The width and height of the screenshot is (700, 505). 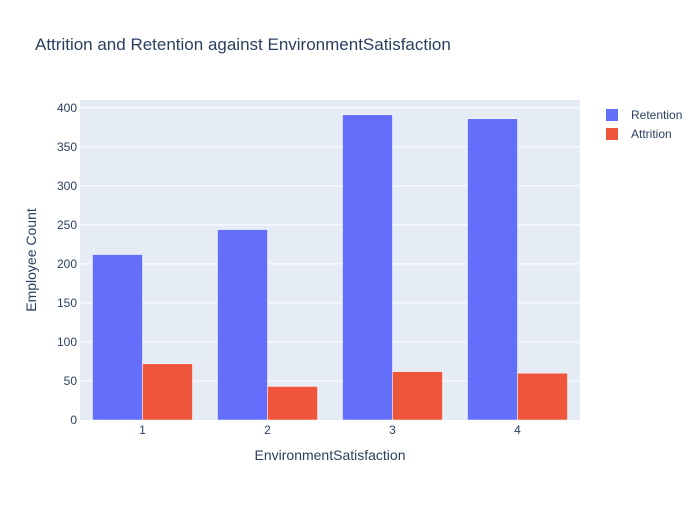 I want to click on legend-item-retention: Retention, so click(x=644, y=115).